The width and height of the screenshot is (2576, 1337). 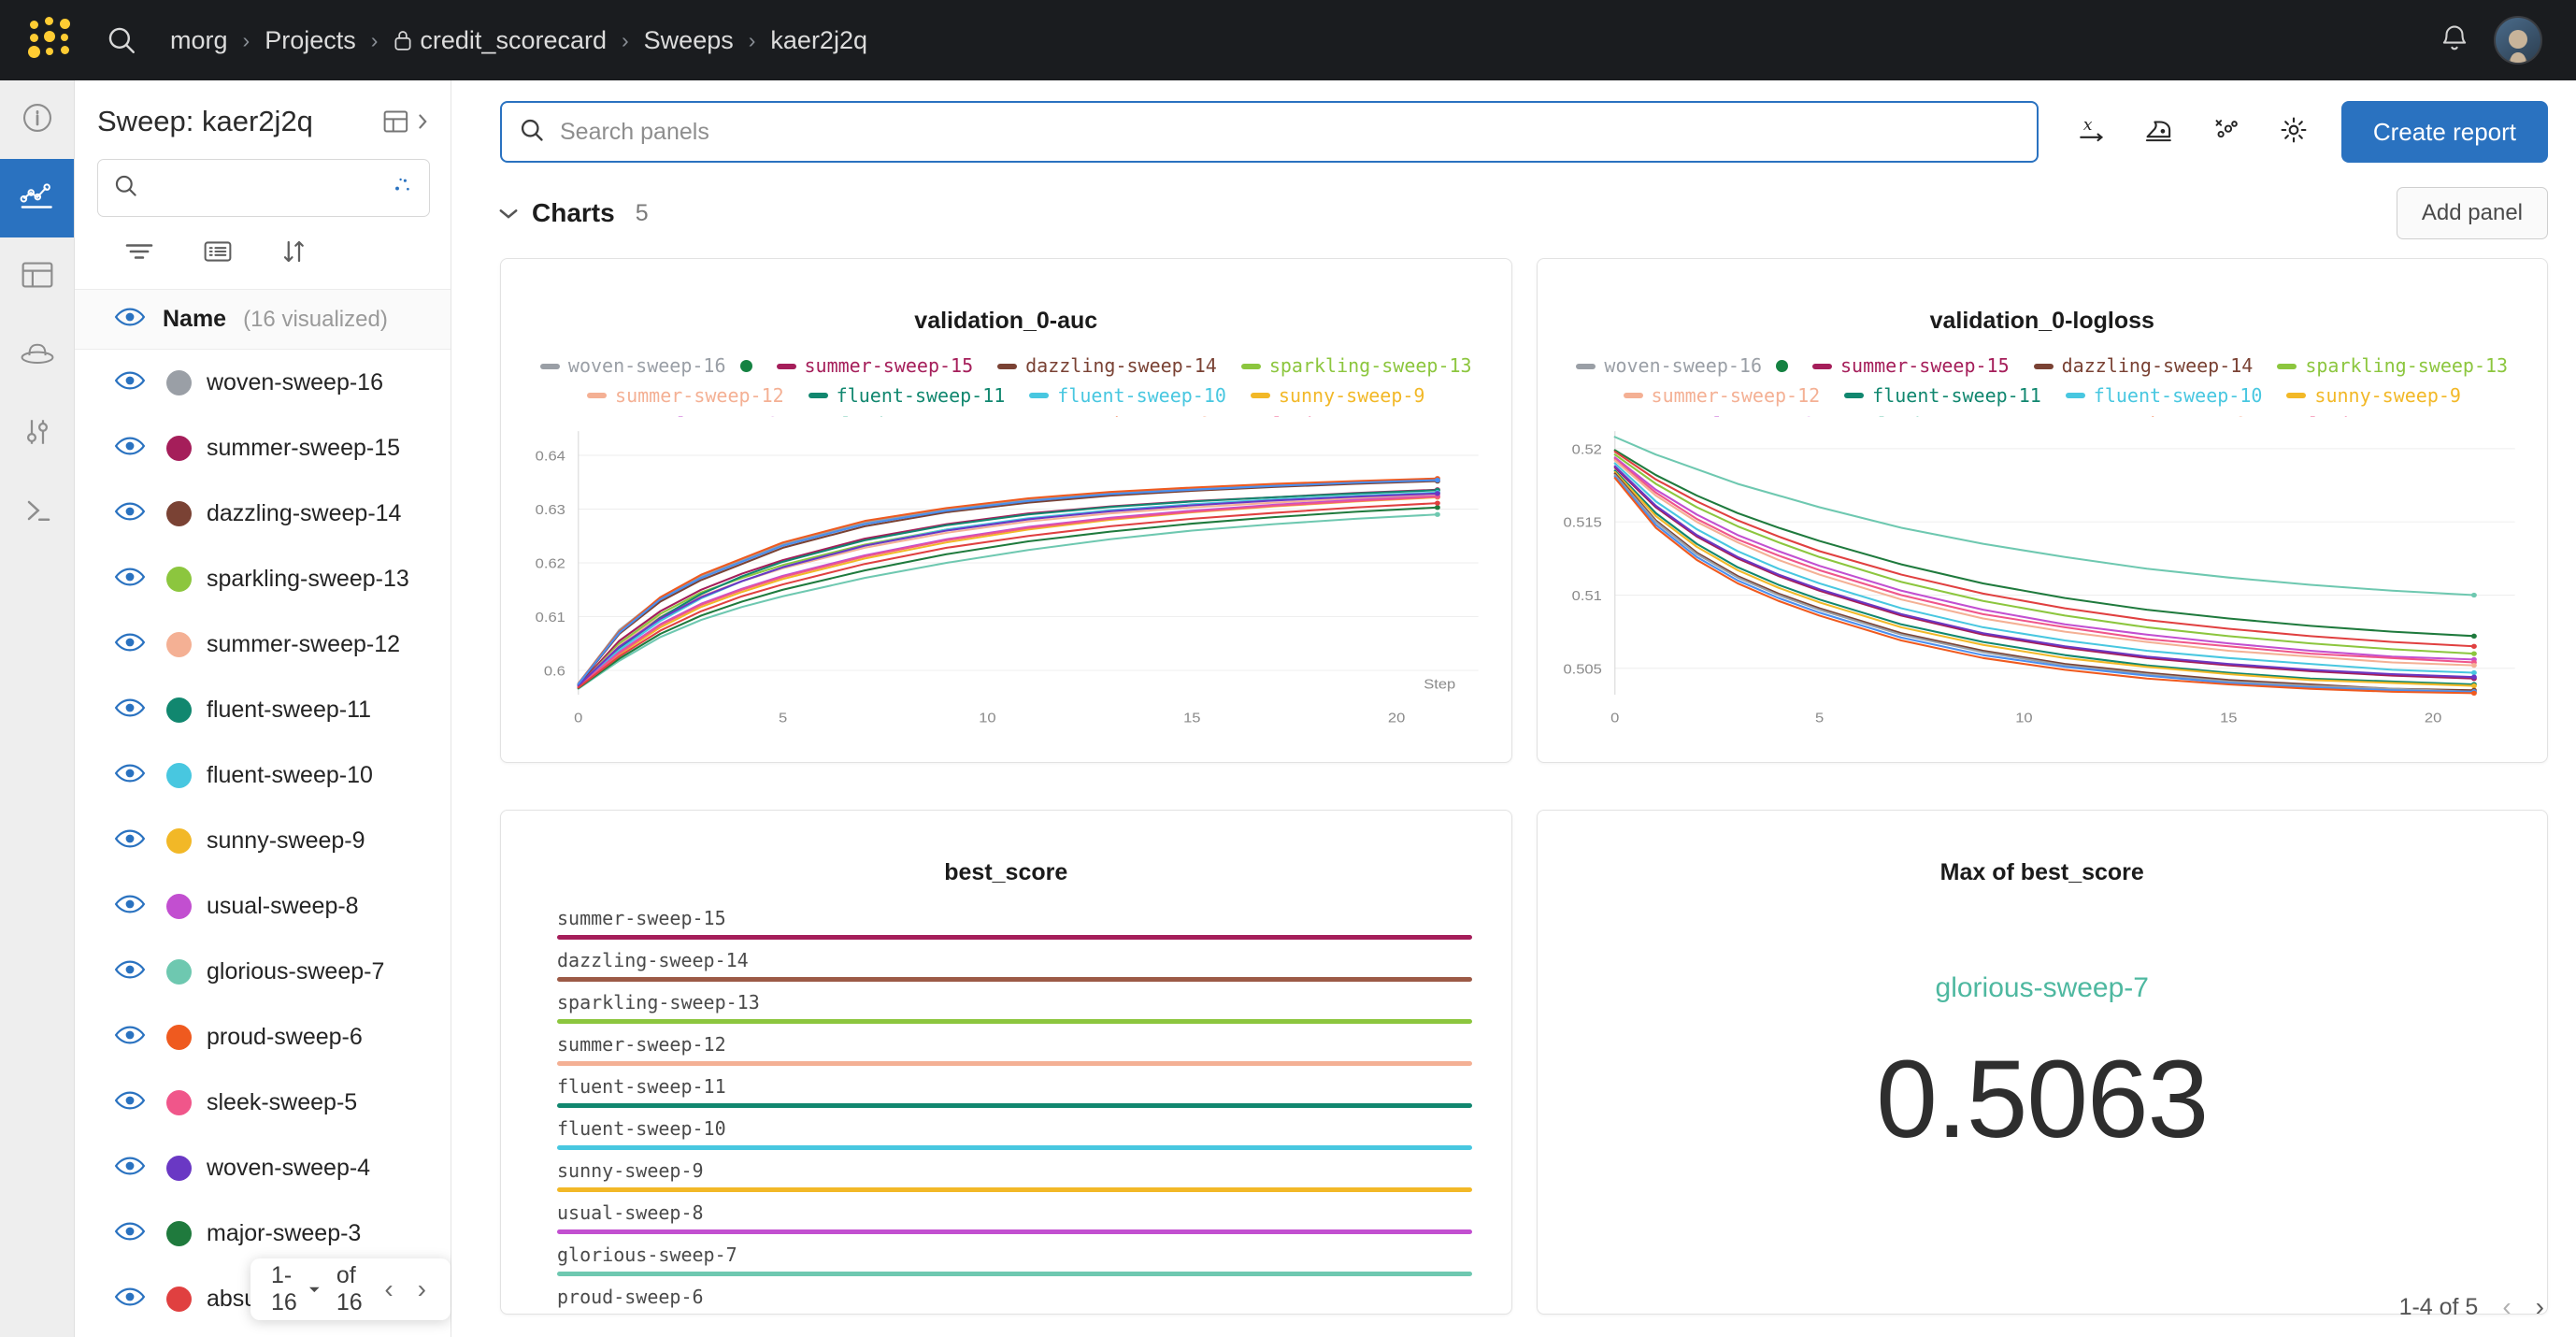 I want to click on bar-chart-row: fluent-sweep-11, so click(x=1014, y=1091).